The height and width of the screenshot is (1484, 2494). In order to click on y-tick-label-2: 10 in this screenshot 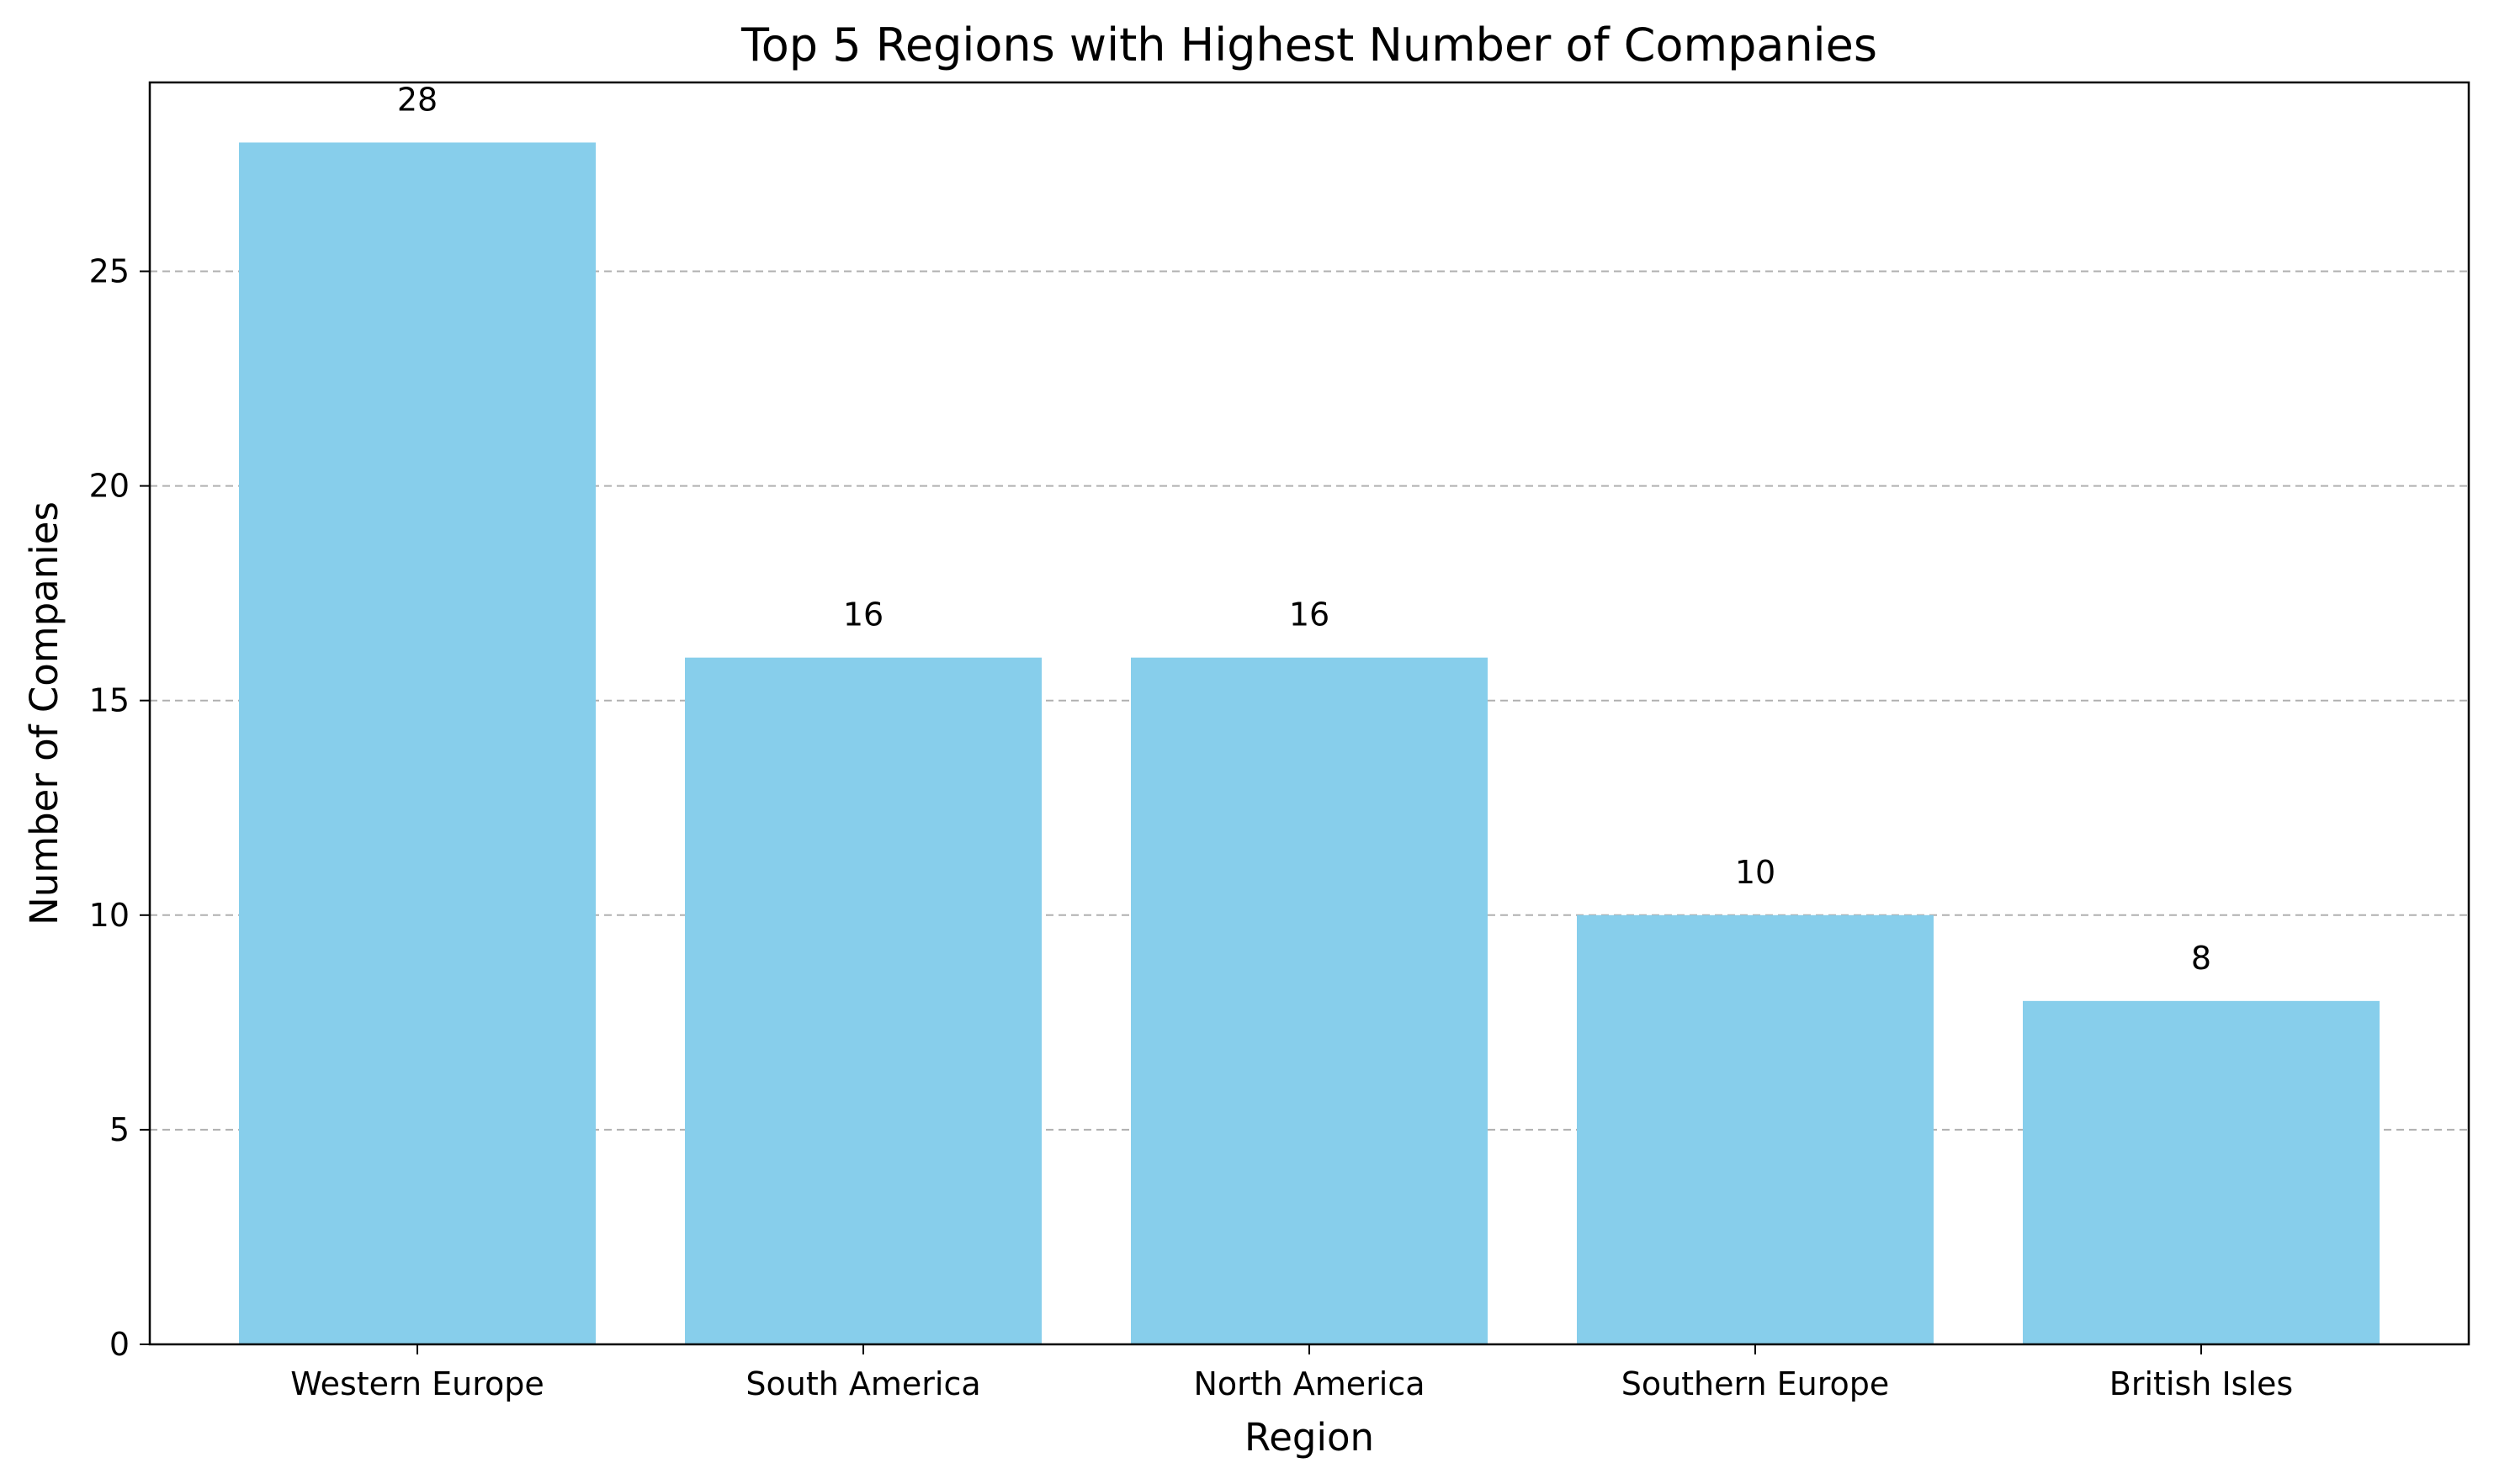, I will do `click(110, 915)`.